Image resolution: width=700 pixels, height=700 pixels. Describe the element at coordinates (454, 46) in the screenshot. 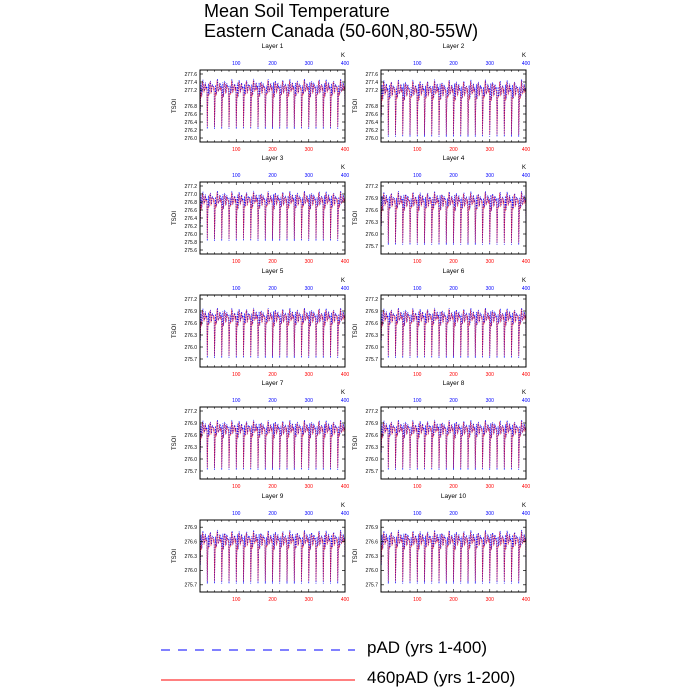

I see `panel-title: Layer 2` at that location.